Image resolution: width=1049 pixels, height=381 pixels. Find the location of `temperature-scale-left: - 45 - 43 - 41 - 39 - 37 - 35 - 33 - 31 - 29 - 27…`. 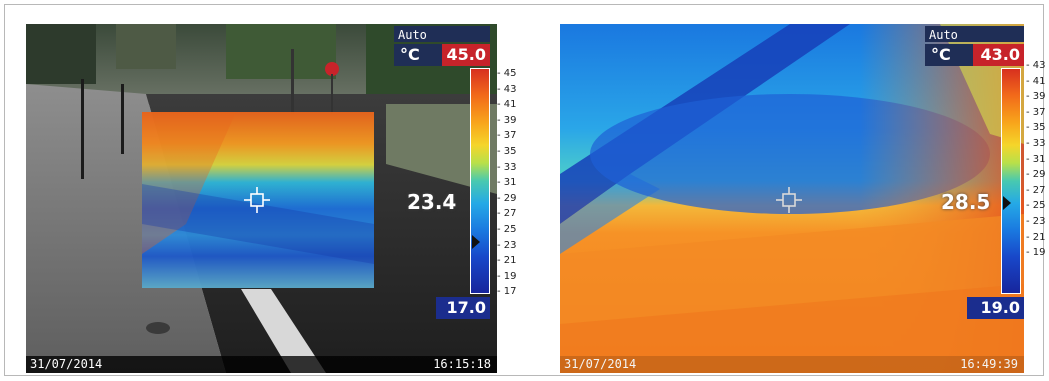

temperature-scale-left: - 45 - 43 - 41 - 39 - 37 - 35 - 33 - 31 - 29 - 27… is located at coordinates (512, 184).